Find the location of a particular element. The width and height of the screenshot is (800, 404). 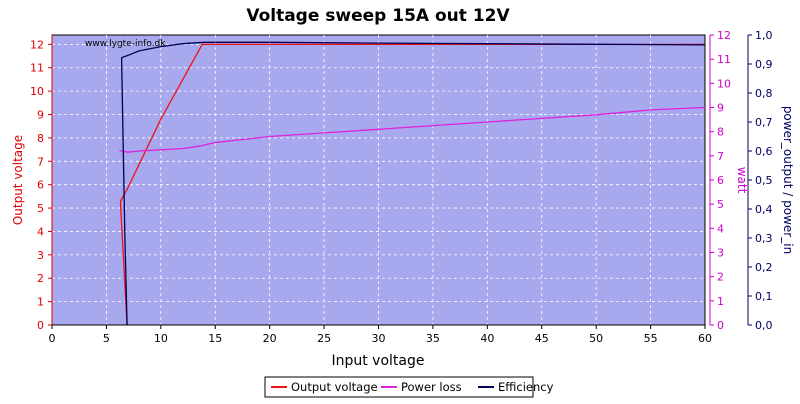

chart-title: Voltage sweep 15A out 12V is located at coordinates (378, 16).